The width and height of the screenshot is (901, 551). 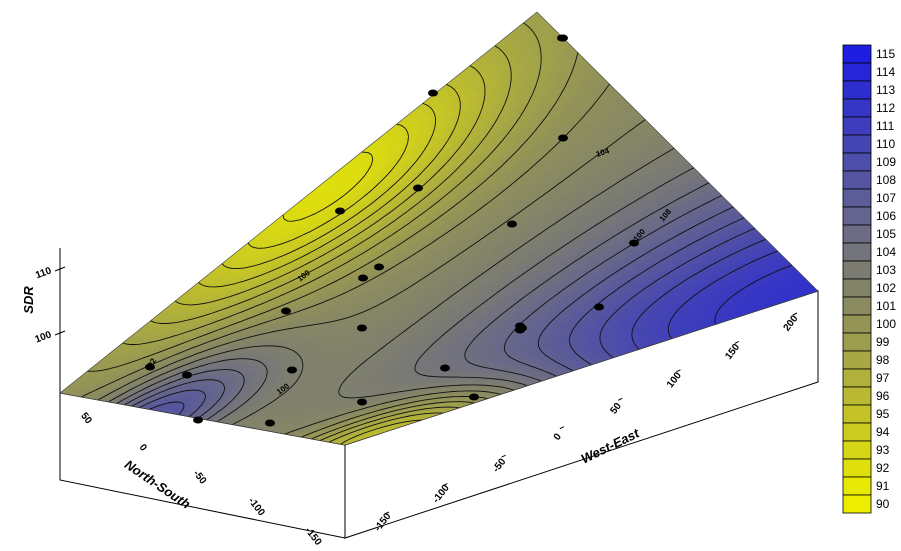 I want to click on colorbar-label: 110, so click(x=885, y=144).